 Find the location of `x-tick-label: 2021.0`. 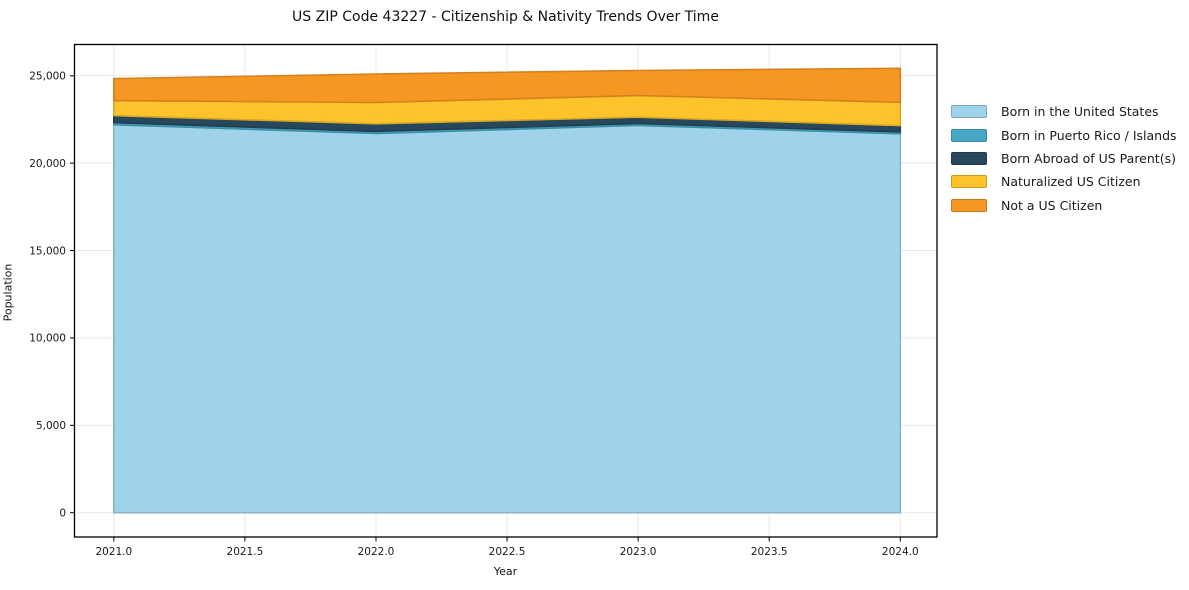

x-tick-label: 2021.0 is located at coordinates (113, 552).